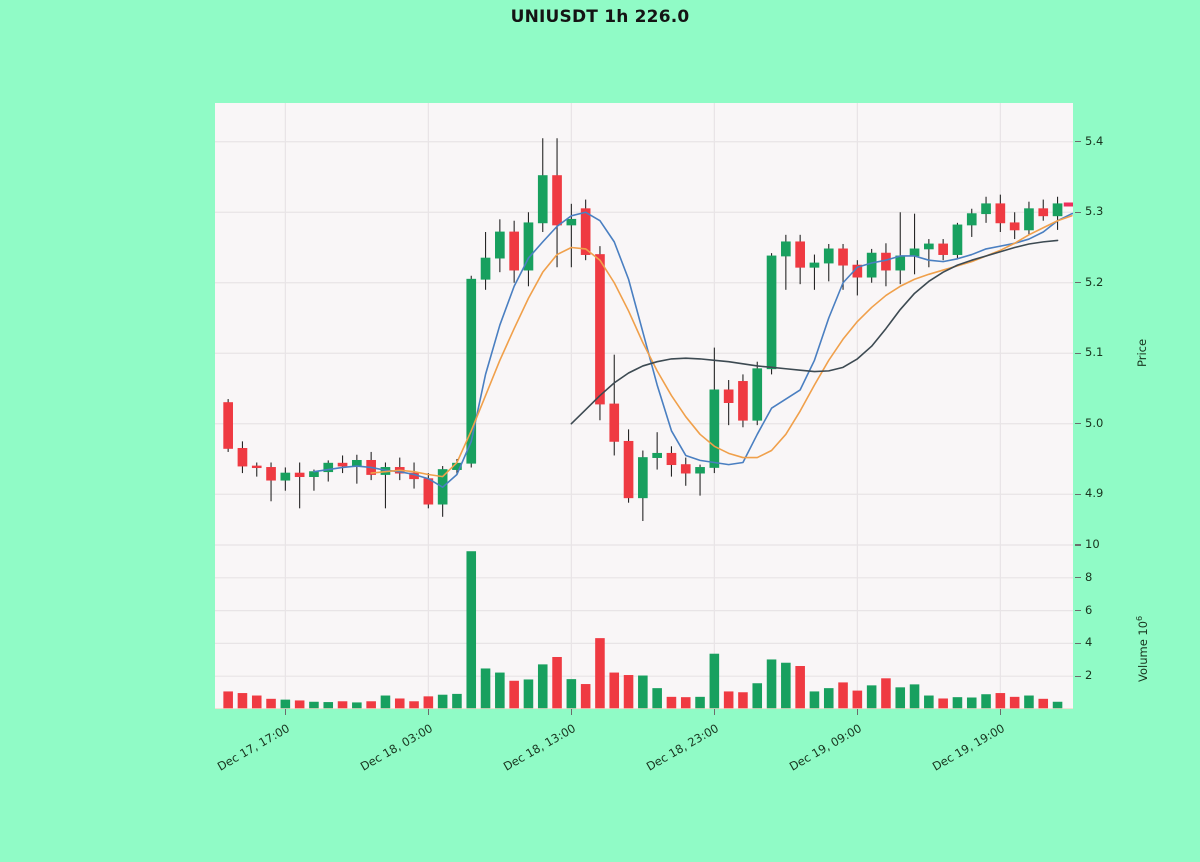 Image resolution: width=1200 pixels, height=862 pixels. Describe the element at coordinates (1089, 642) in the screenshot. I see `volume-tick-label-3: 4` at that location.